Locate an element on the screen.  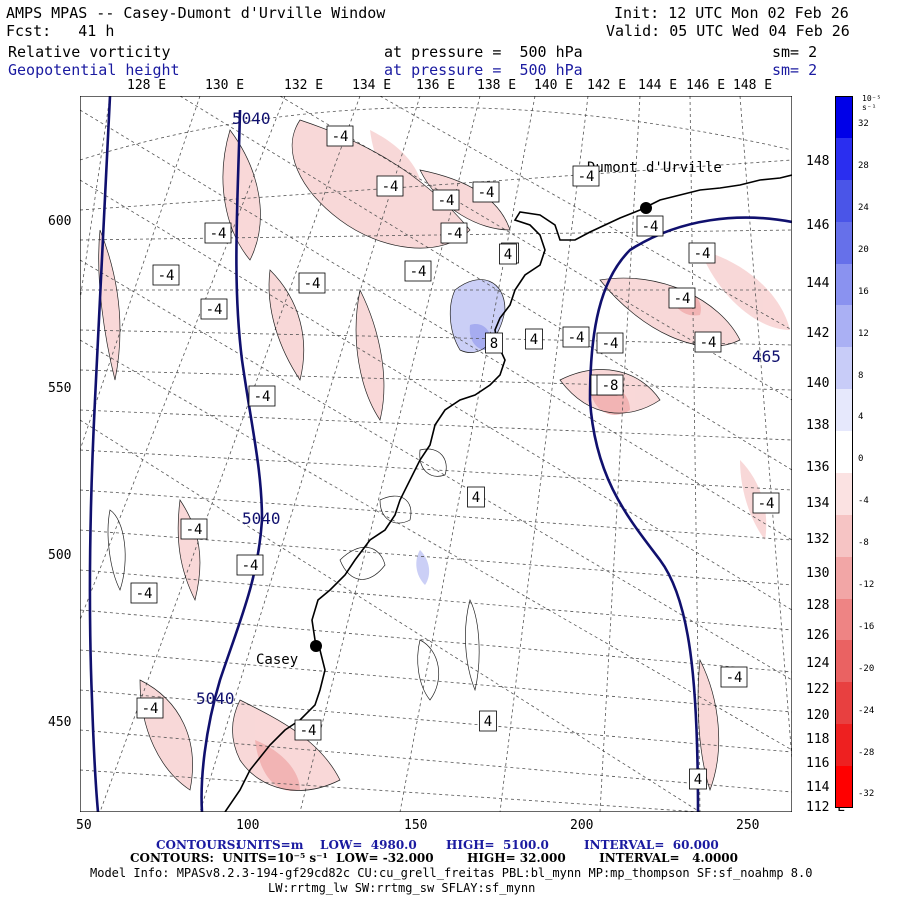
colorbar-frame is located at coordinates (844, 452).